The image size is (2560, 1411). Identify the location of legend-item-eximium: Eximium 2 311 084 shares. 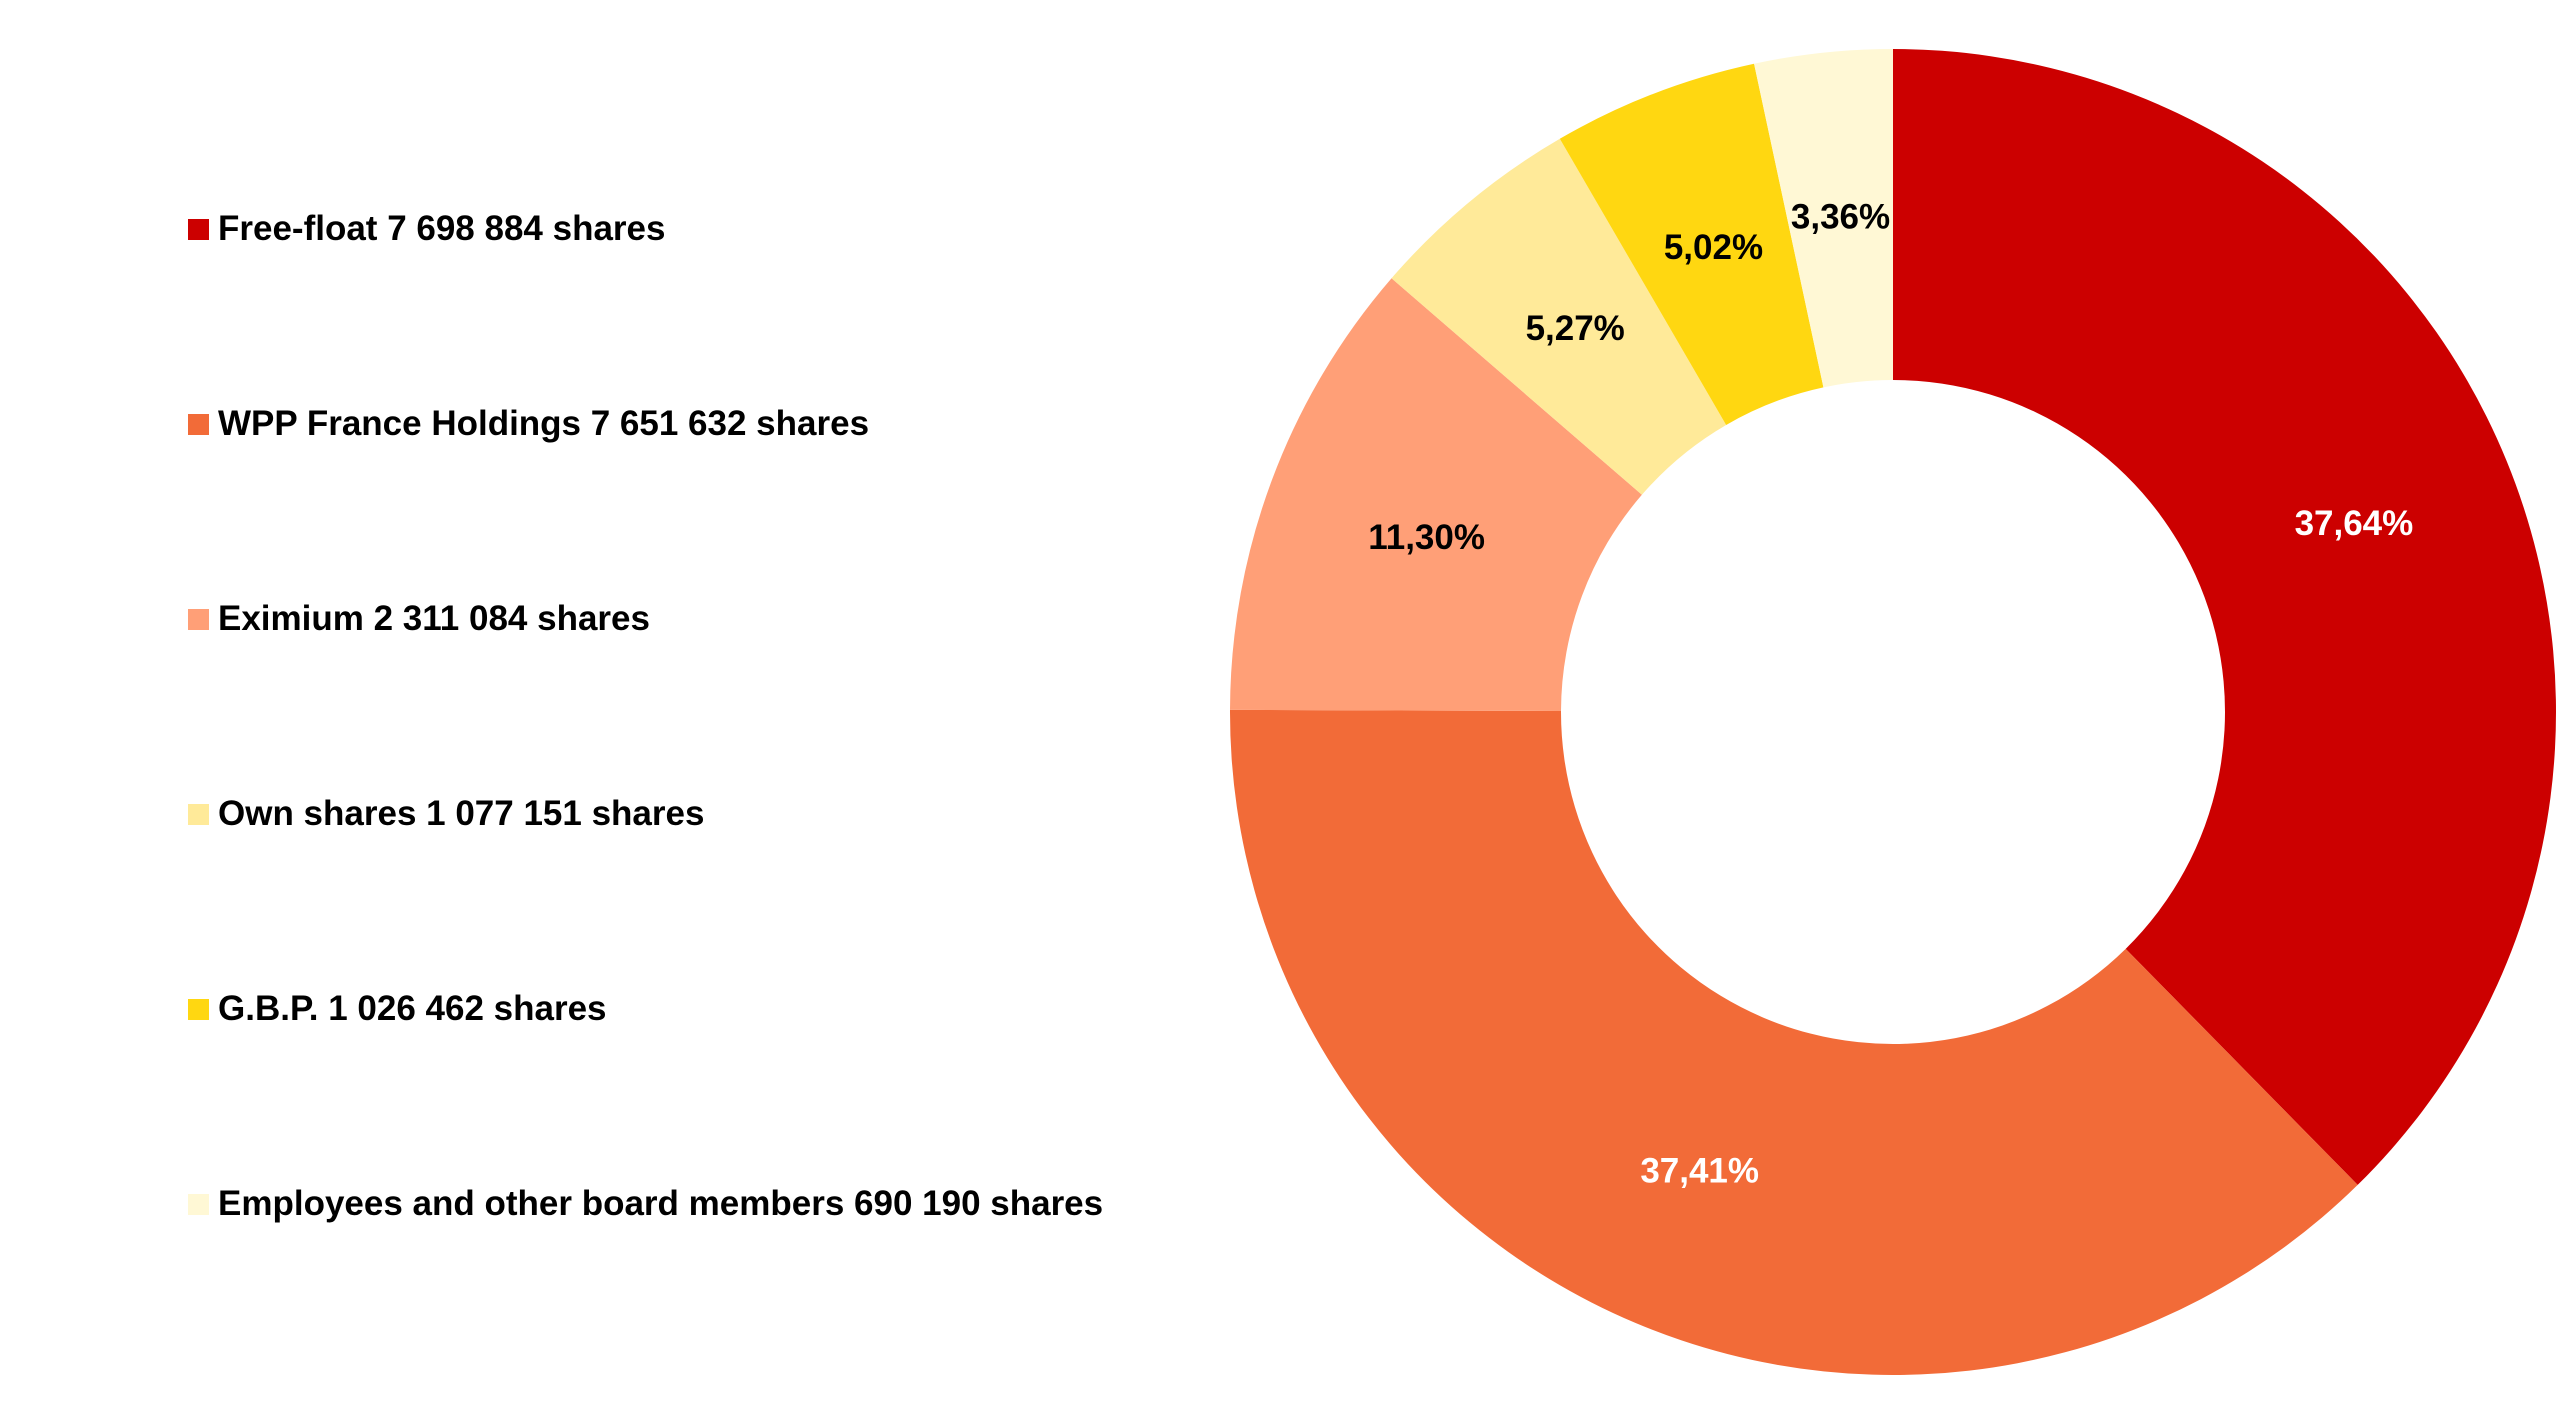
(645, 619).